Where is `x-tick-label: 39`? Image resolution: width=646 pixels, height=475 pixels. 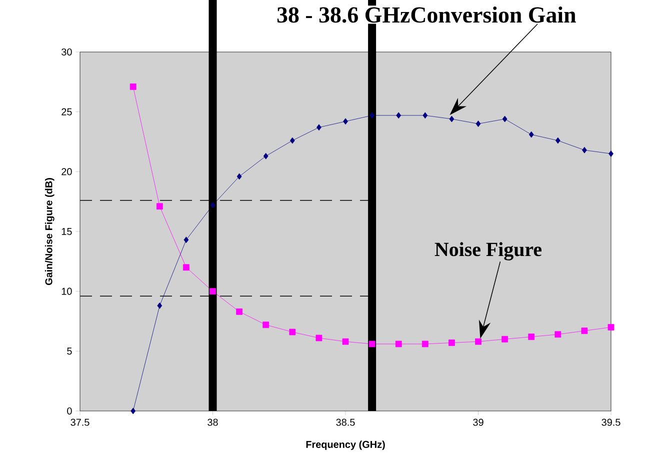
x-tick-label: 39 is located at coordinates (478, 422).